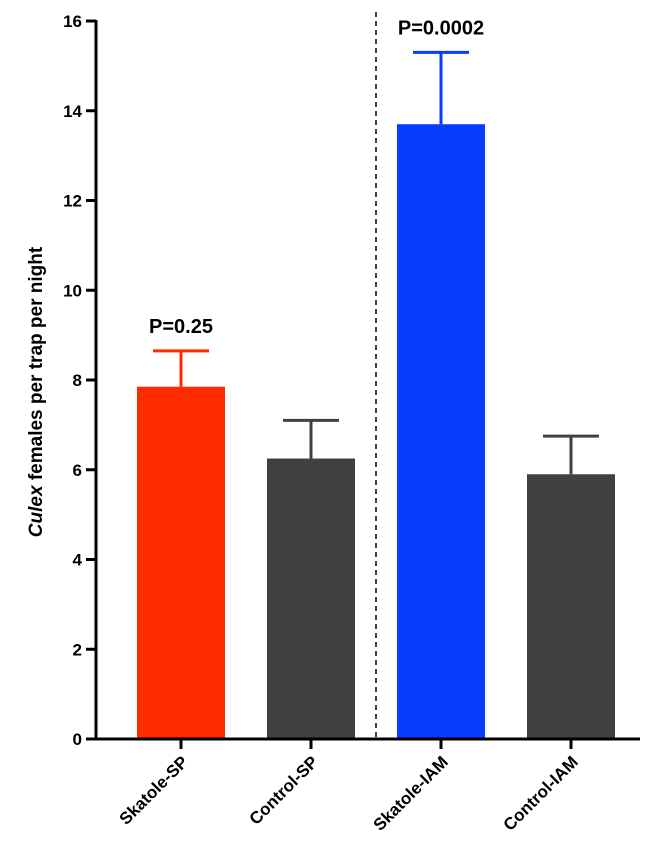  What do you see at coordinates (284, 790) in the screenshot?
I see `x-category-label: Control-SP` at bounding box center [284, 790].